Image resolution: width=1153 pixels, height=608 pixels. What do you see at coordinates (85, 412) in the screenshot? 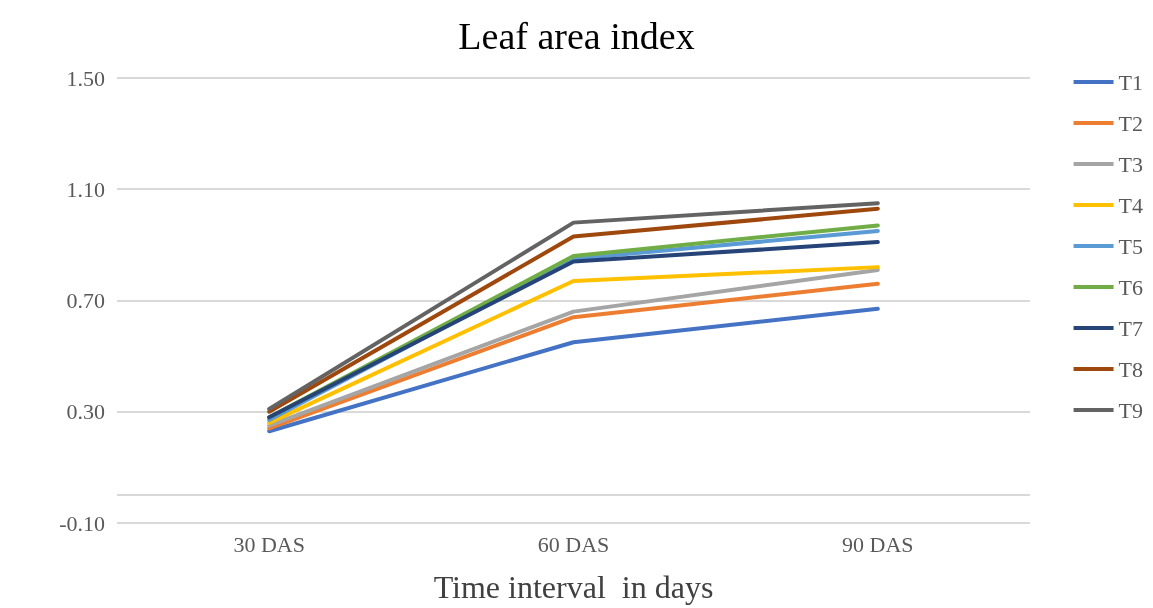
I see `y-tick-label: 0.30` at bounding box center [85, 412].